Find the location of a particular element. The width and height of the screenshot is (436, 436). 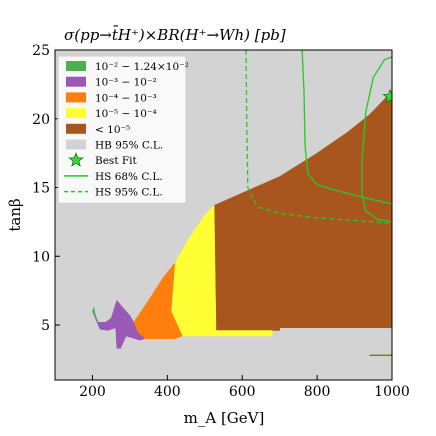

best-fit-star is located at coordinates (387, 96).